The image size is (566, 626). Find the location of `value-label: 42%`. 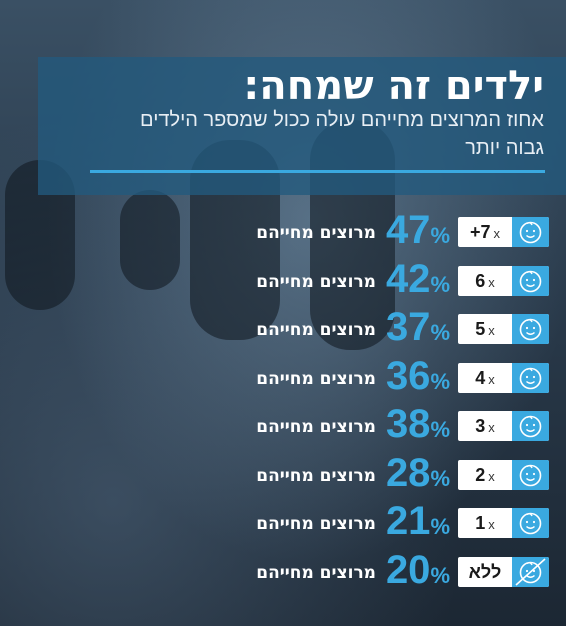

value-label: 42% is located at coordinates (418, 282).